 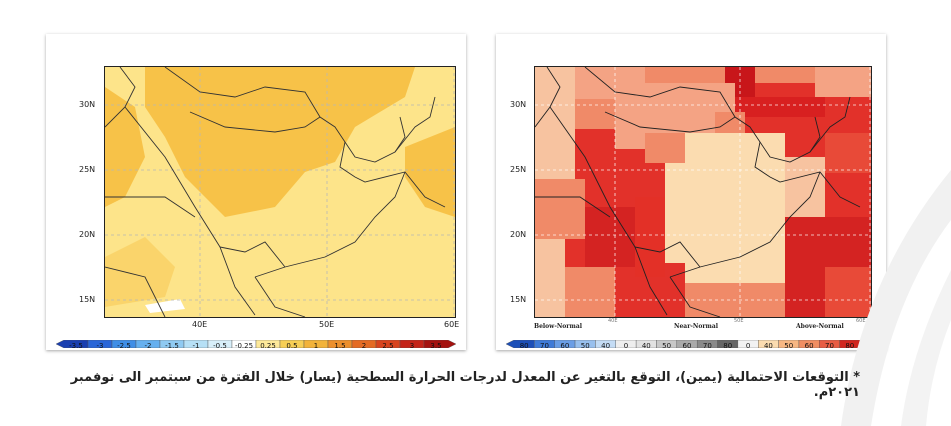 I want to click on left-colorbar-tick-label: 0.25, so click(x=268, y=346).